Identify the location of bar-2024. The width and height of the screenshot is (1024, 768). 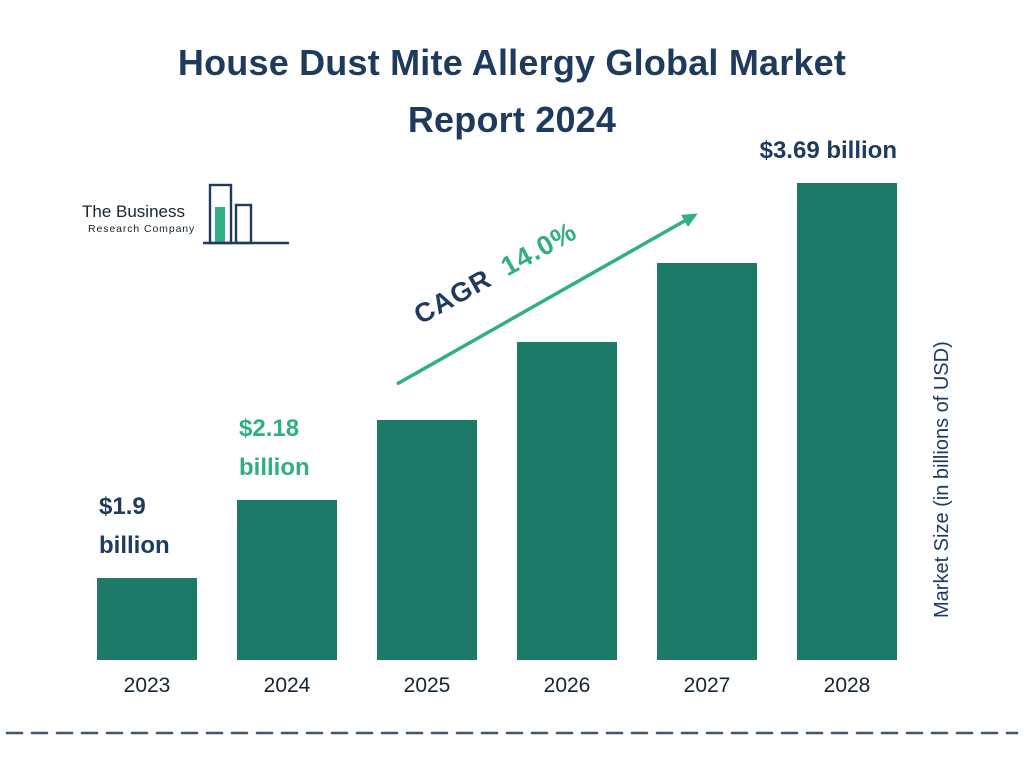
(287, 580).